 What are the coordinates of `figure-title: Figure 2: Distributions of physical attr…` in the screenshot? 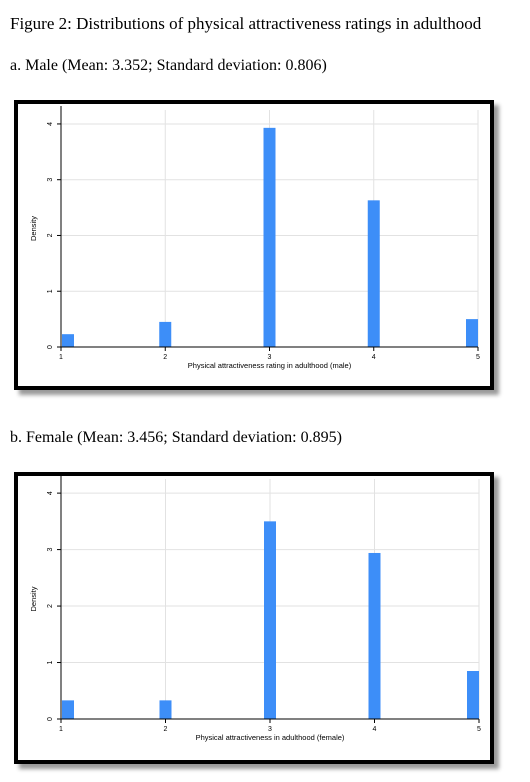 It's located at (246, 23).